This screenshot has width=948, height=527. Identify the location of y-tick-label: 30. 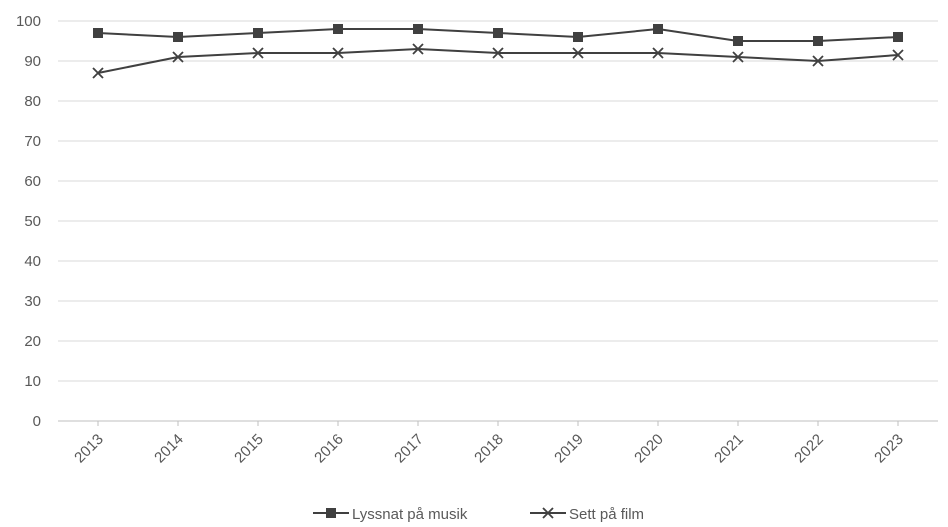
(32, 301).